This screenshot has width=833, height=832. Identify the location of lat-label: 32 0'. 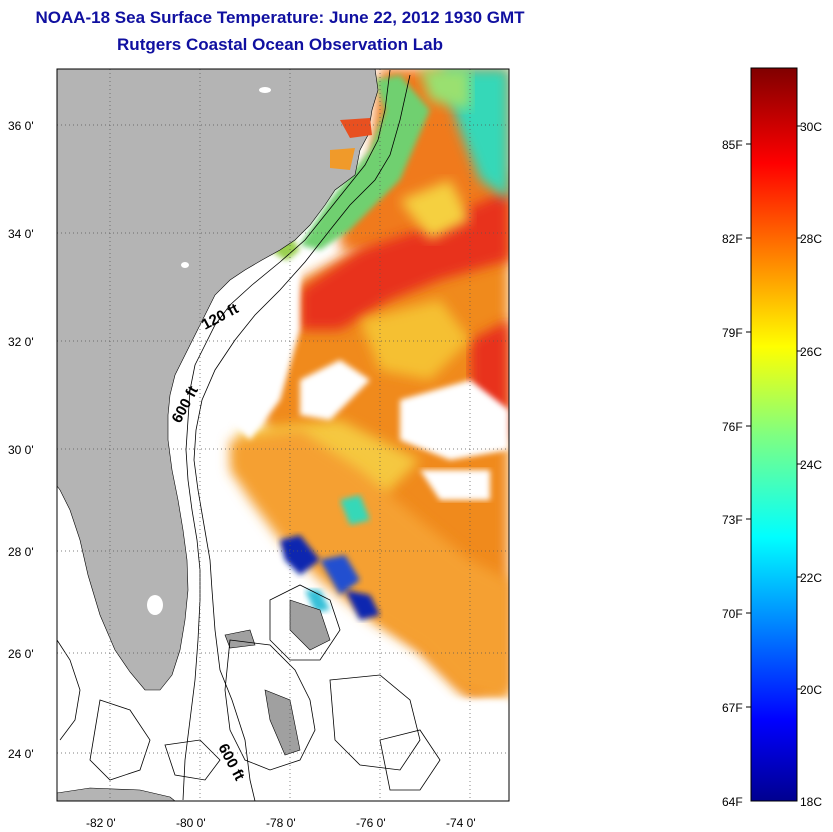
(21, 342).